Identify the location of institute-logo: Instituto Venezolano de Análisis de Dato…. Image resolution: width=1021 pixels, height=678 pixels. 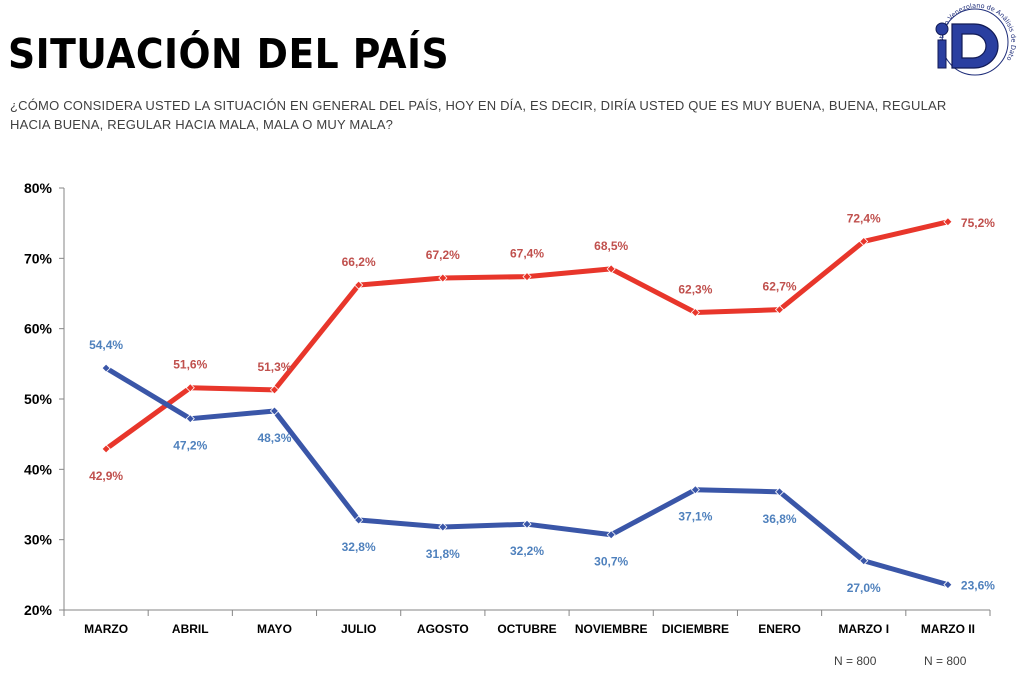
(973, 39).